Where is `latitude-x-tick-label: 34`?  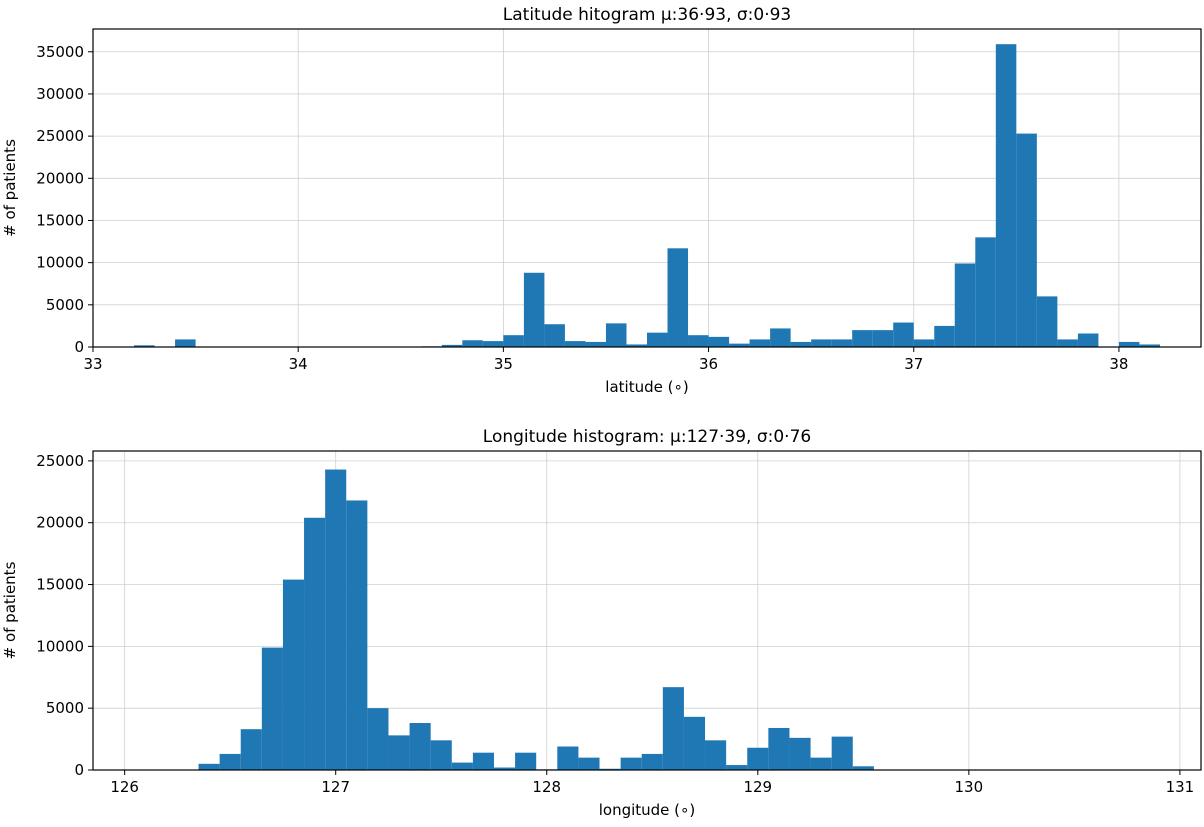
latitude-x-tick-label: 34 is located at coordinates (298, 364).